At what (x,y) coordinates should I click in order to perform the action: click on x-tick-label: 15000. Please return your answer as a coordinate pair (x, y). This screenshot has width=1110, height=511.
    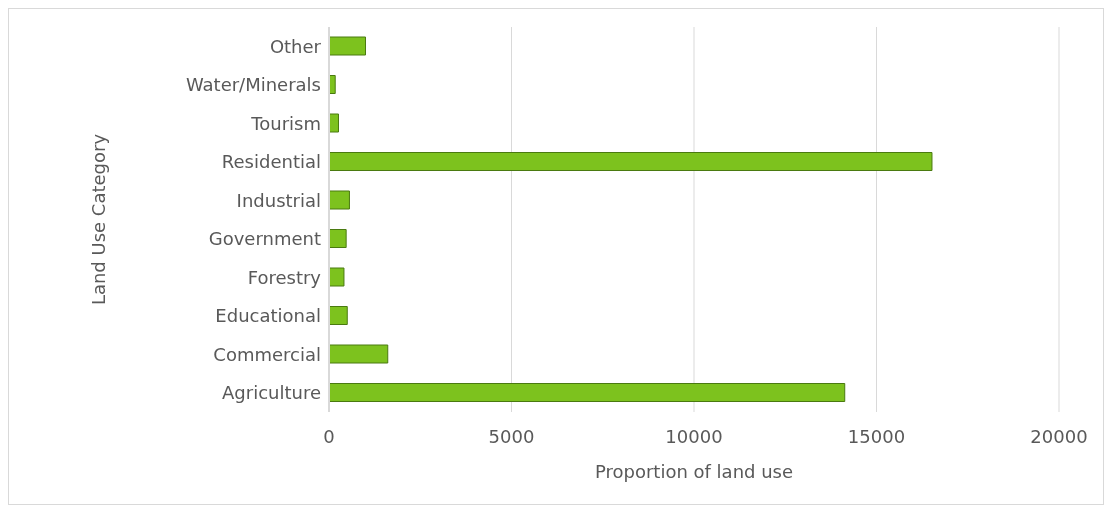
    Looking at the image, I should click on (876, 436).